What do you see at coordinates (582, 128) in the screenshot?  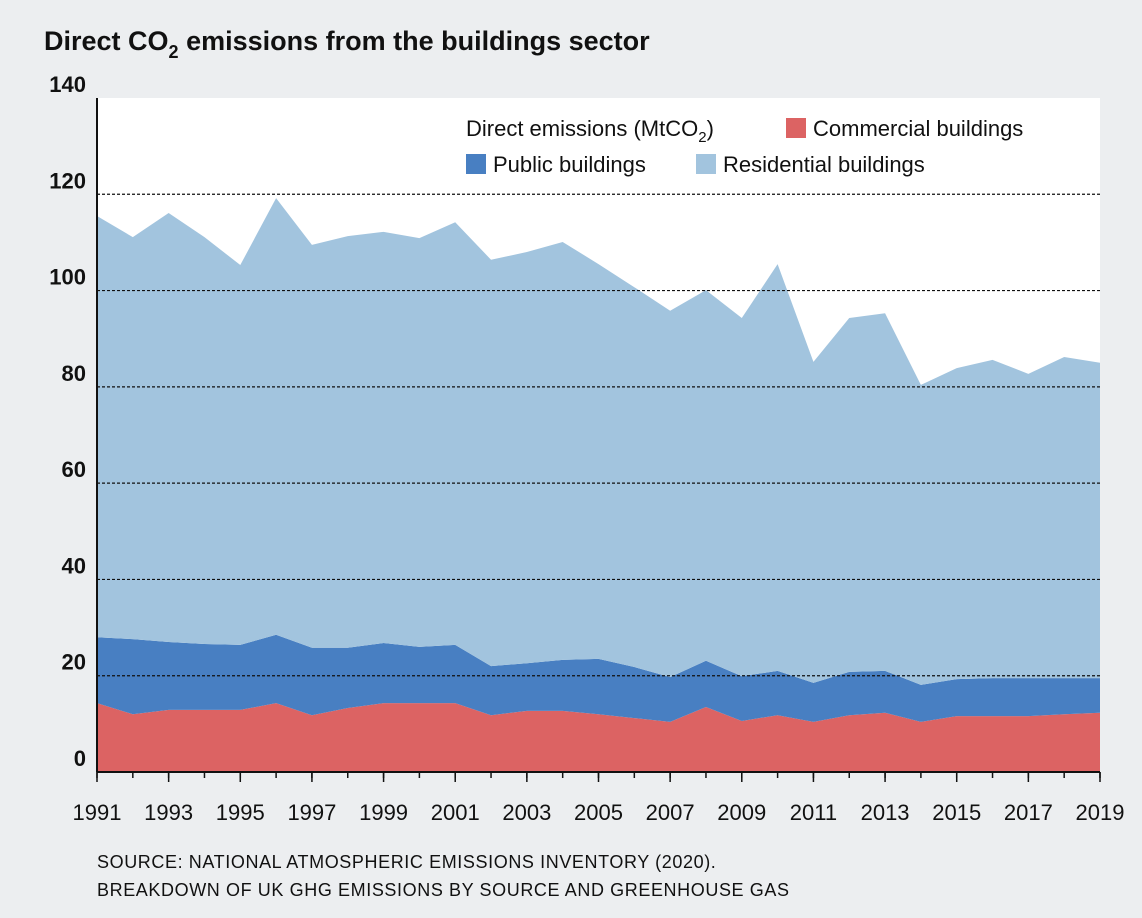 I see `legend-title-part: Direct emissions (MtCO` at bounding box center [582, 128].